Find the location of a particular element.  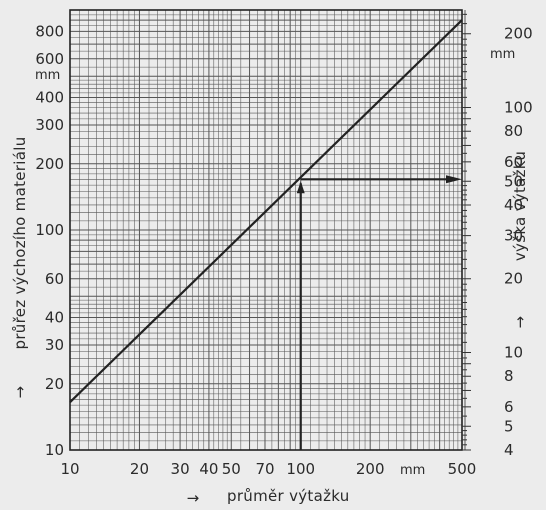

x-unit: mm is located at coordinates (412, 470).